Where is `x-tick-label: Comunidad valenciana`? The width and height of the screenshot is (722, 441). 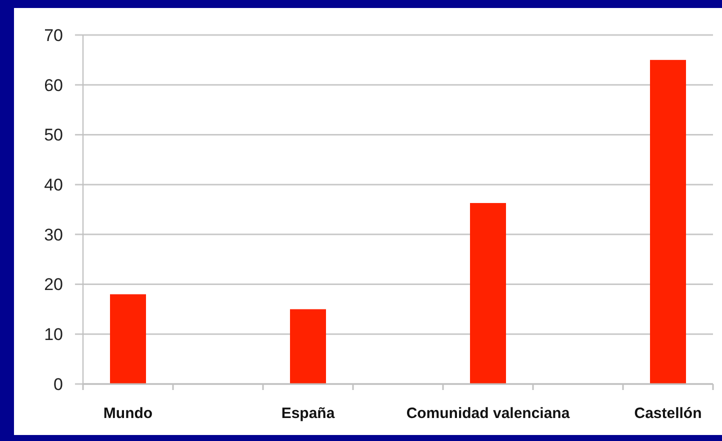
x-tick-label: Comunidad valenciana is located at coordinates (488, 413).